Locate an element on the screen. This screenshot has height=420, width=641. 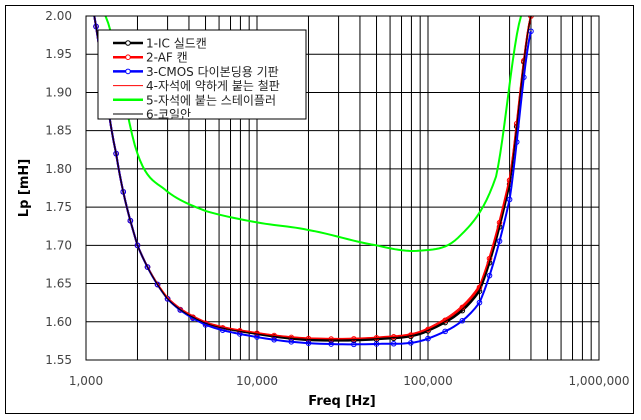
x-tick-label: 1,000 is located at coordinates (86, 381).